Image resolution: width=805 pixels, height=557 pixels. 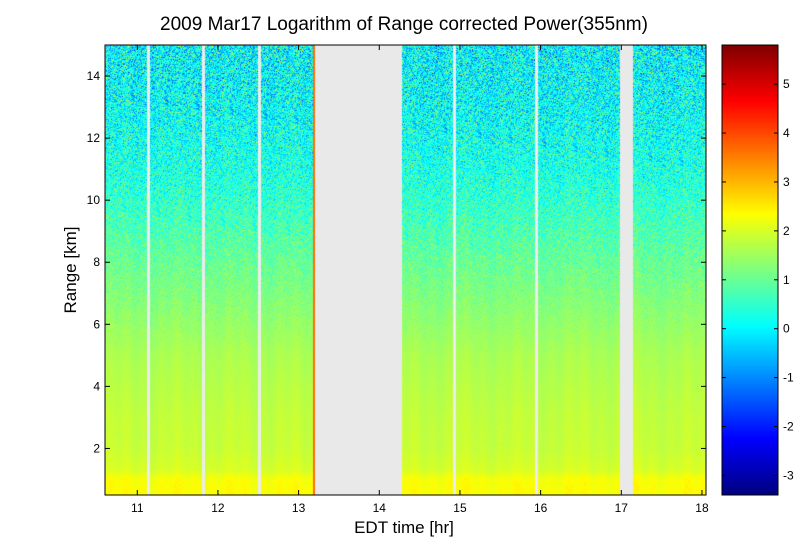 What do you see at coordinates (380, 508) in the screenshot?
I see `x-tick-label: 14` at bounding box center [380, 508].